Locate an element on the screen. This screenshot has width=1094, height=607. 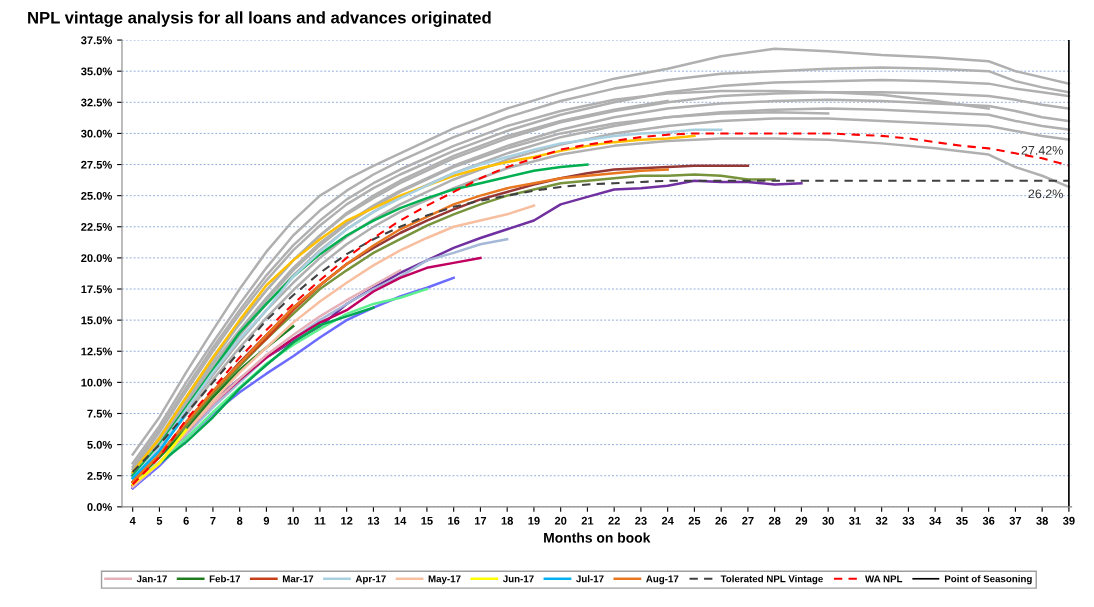
y-tick-label: 7.5% is located at coordinates (99, 413).